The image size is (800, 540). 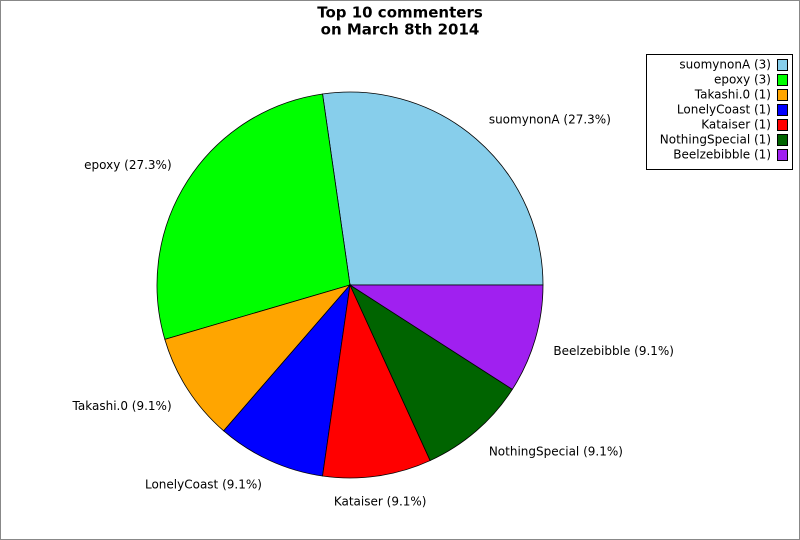 What do you see at coordinates (715, 140) in the screenshot?
I see `legend-label: NothingSpecial (1)` at bounding box center [715, 140].